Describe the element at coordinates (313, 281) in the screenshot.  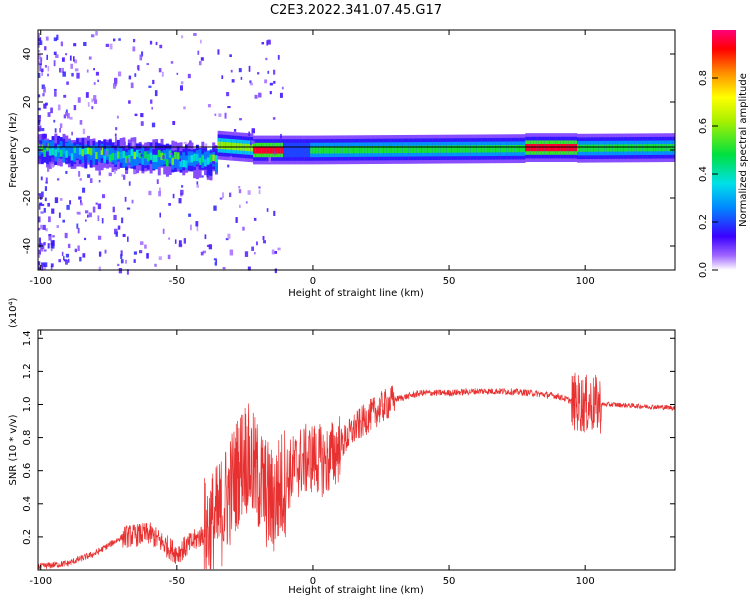
I see `x-tick-label: 0` at that location.